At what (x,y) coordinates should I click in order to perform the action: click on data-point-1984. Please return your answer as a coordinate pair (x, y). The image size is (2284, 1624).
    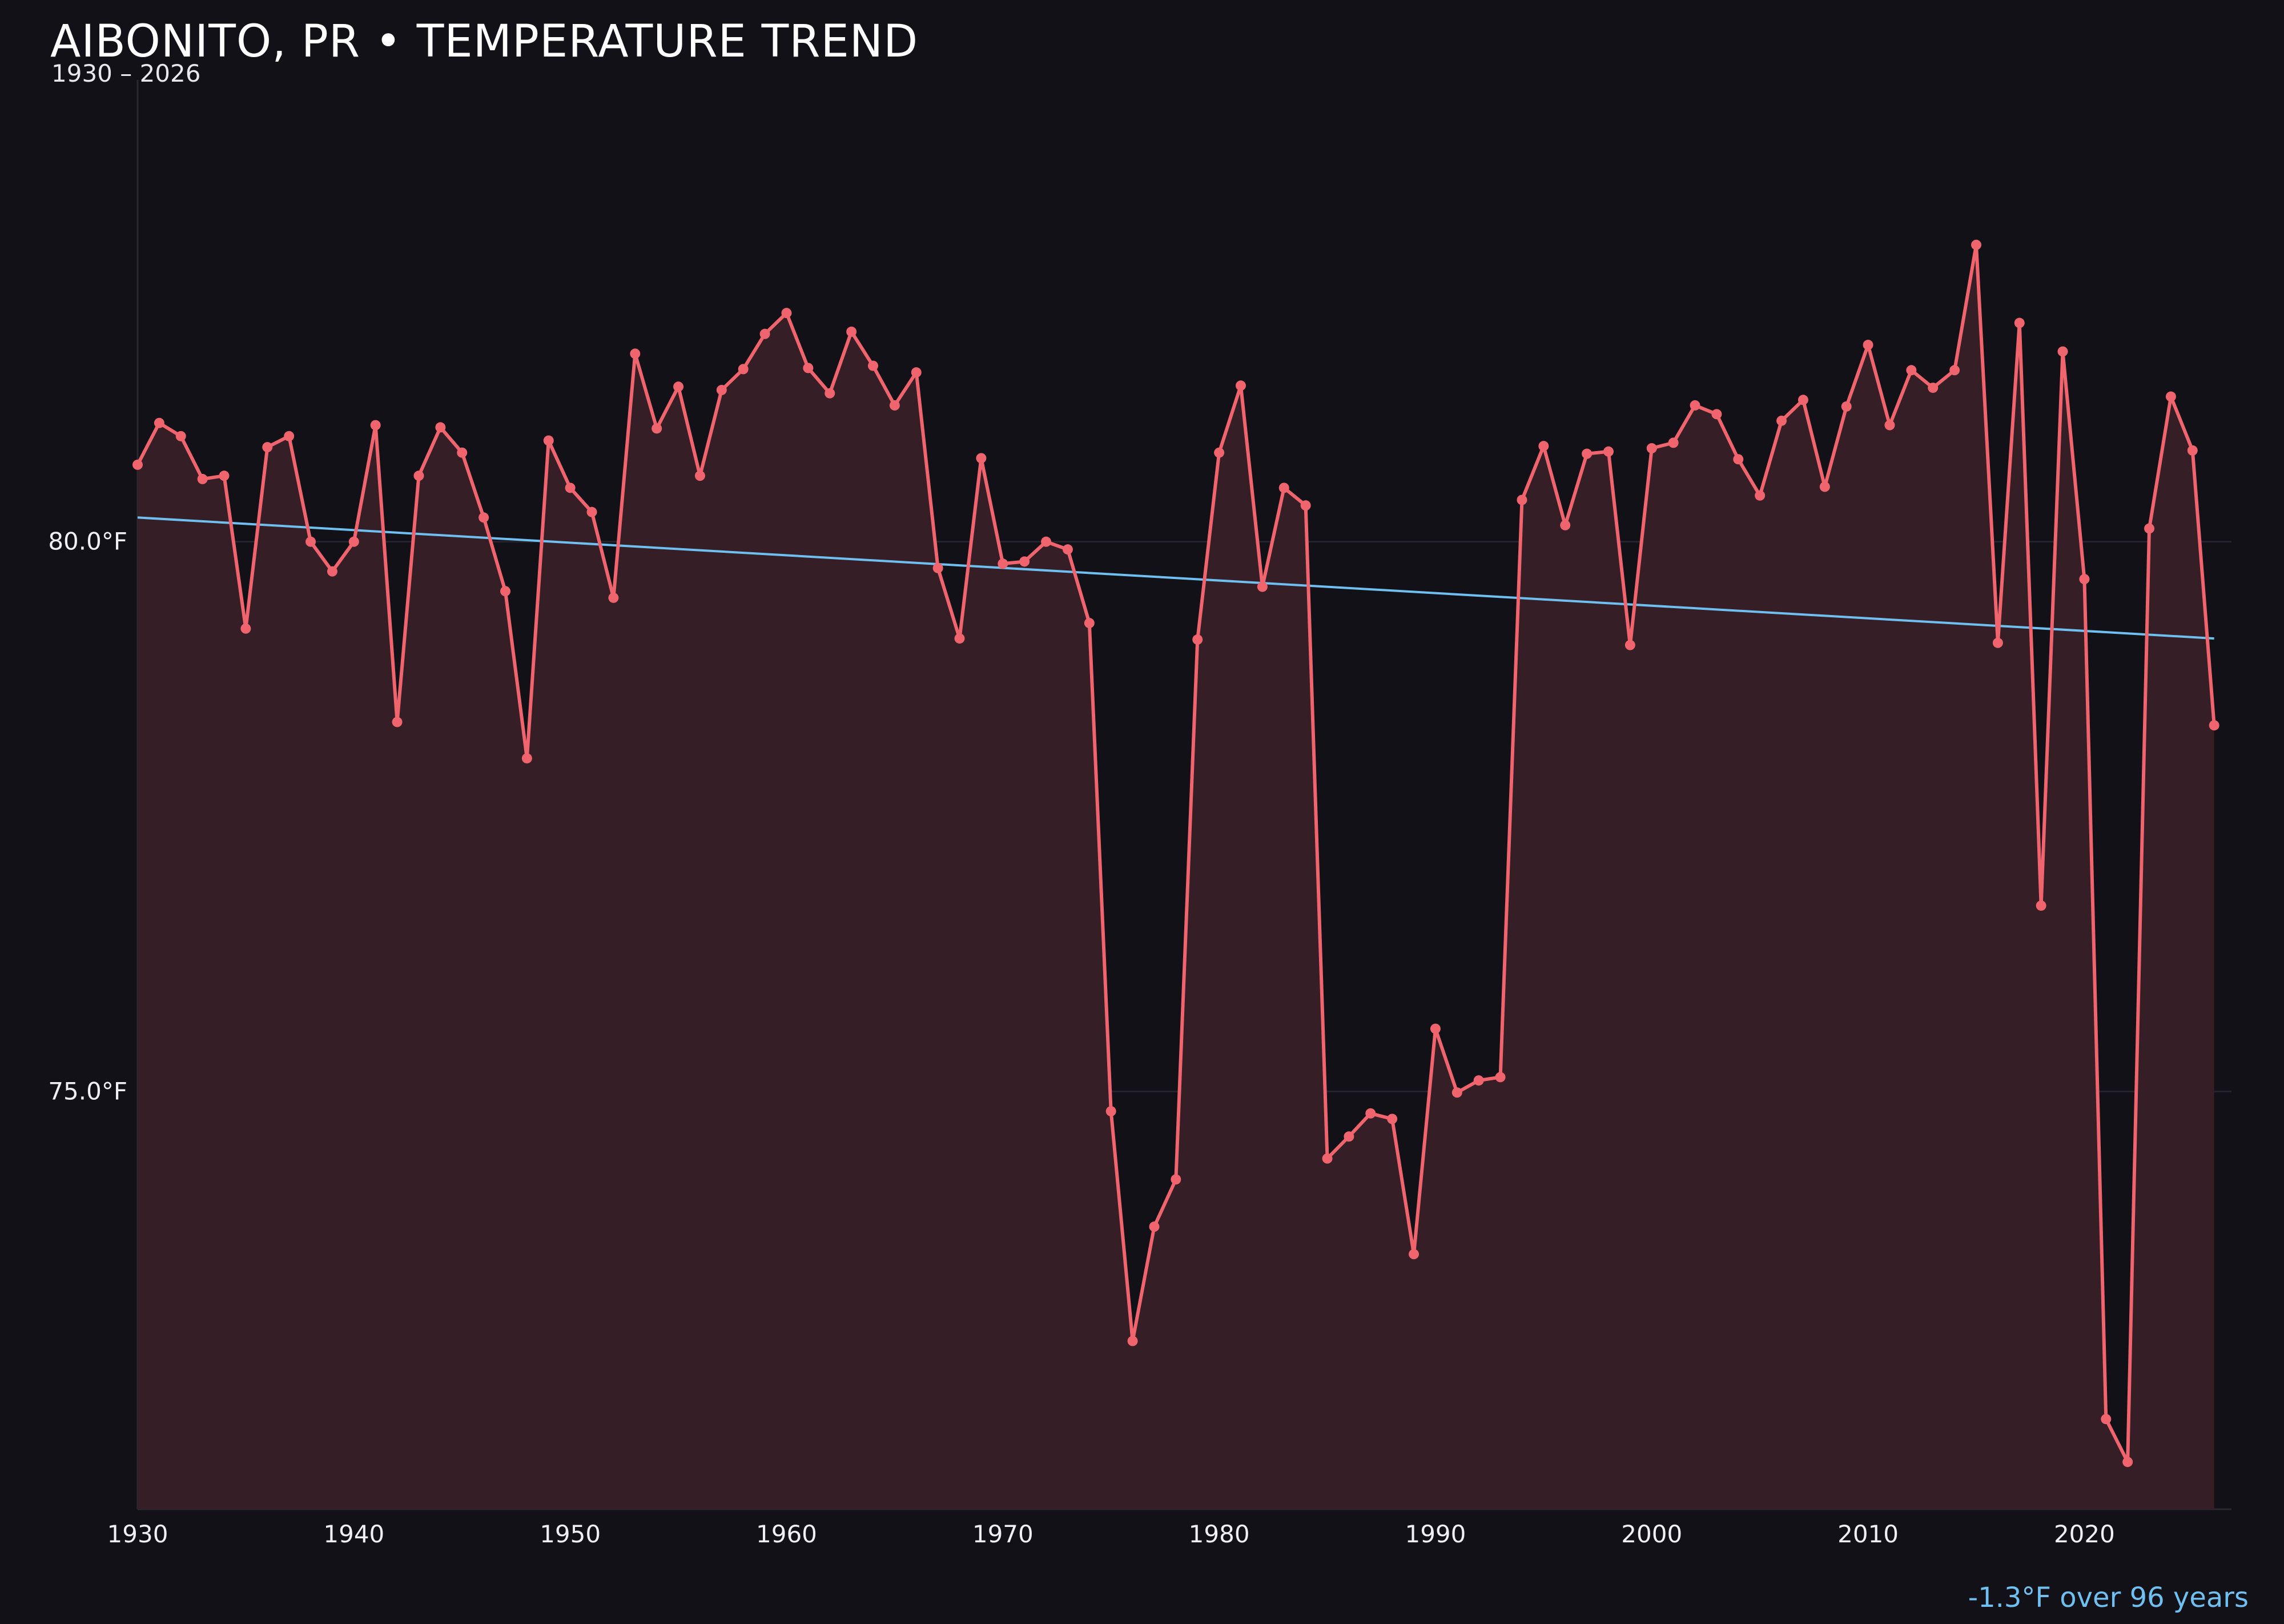
    Looking at the image, I should click on (1305, 505).